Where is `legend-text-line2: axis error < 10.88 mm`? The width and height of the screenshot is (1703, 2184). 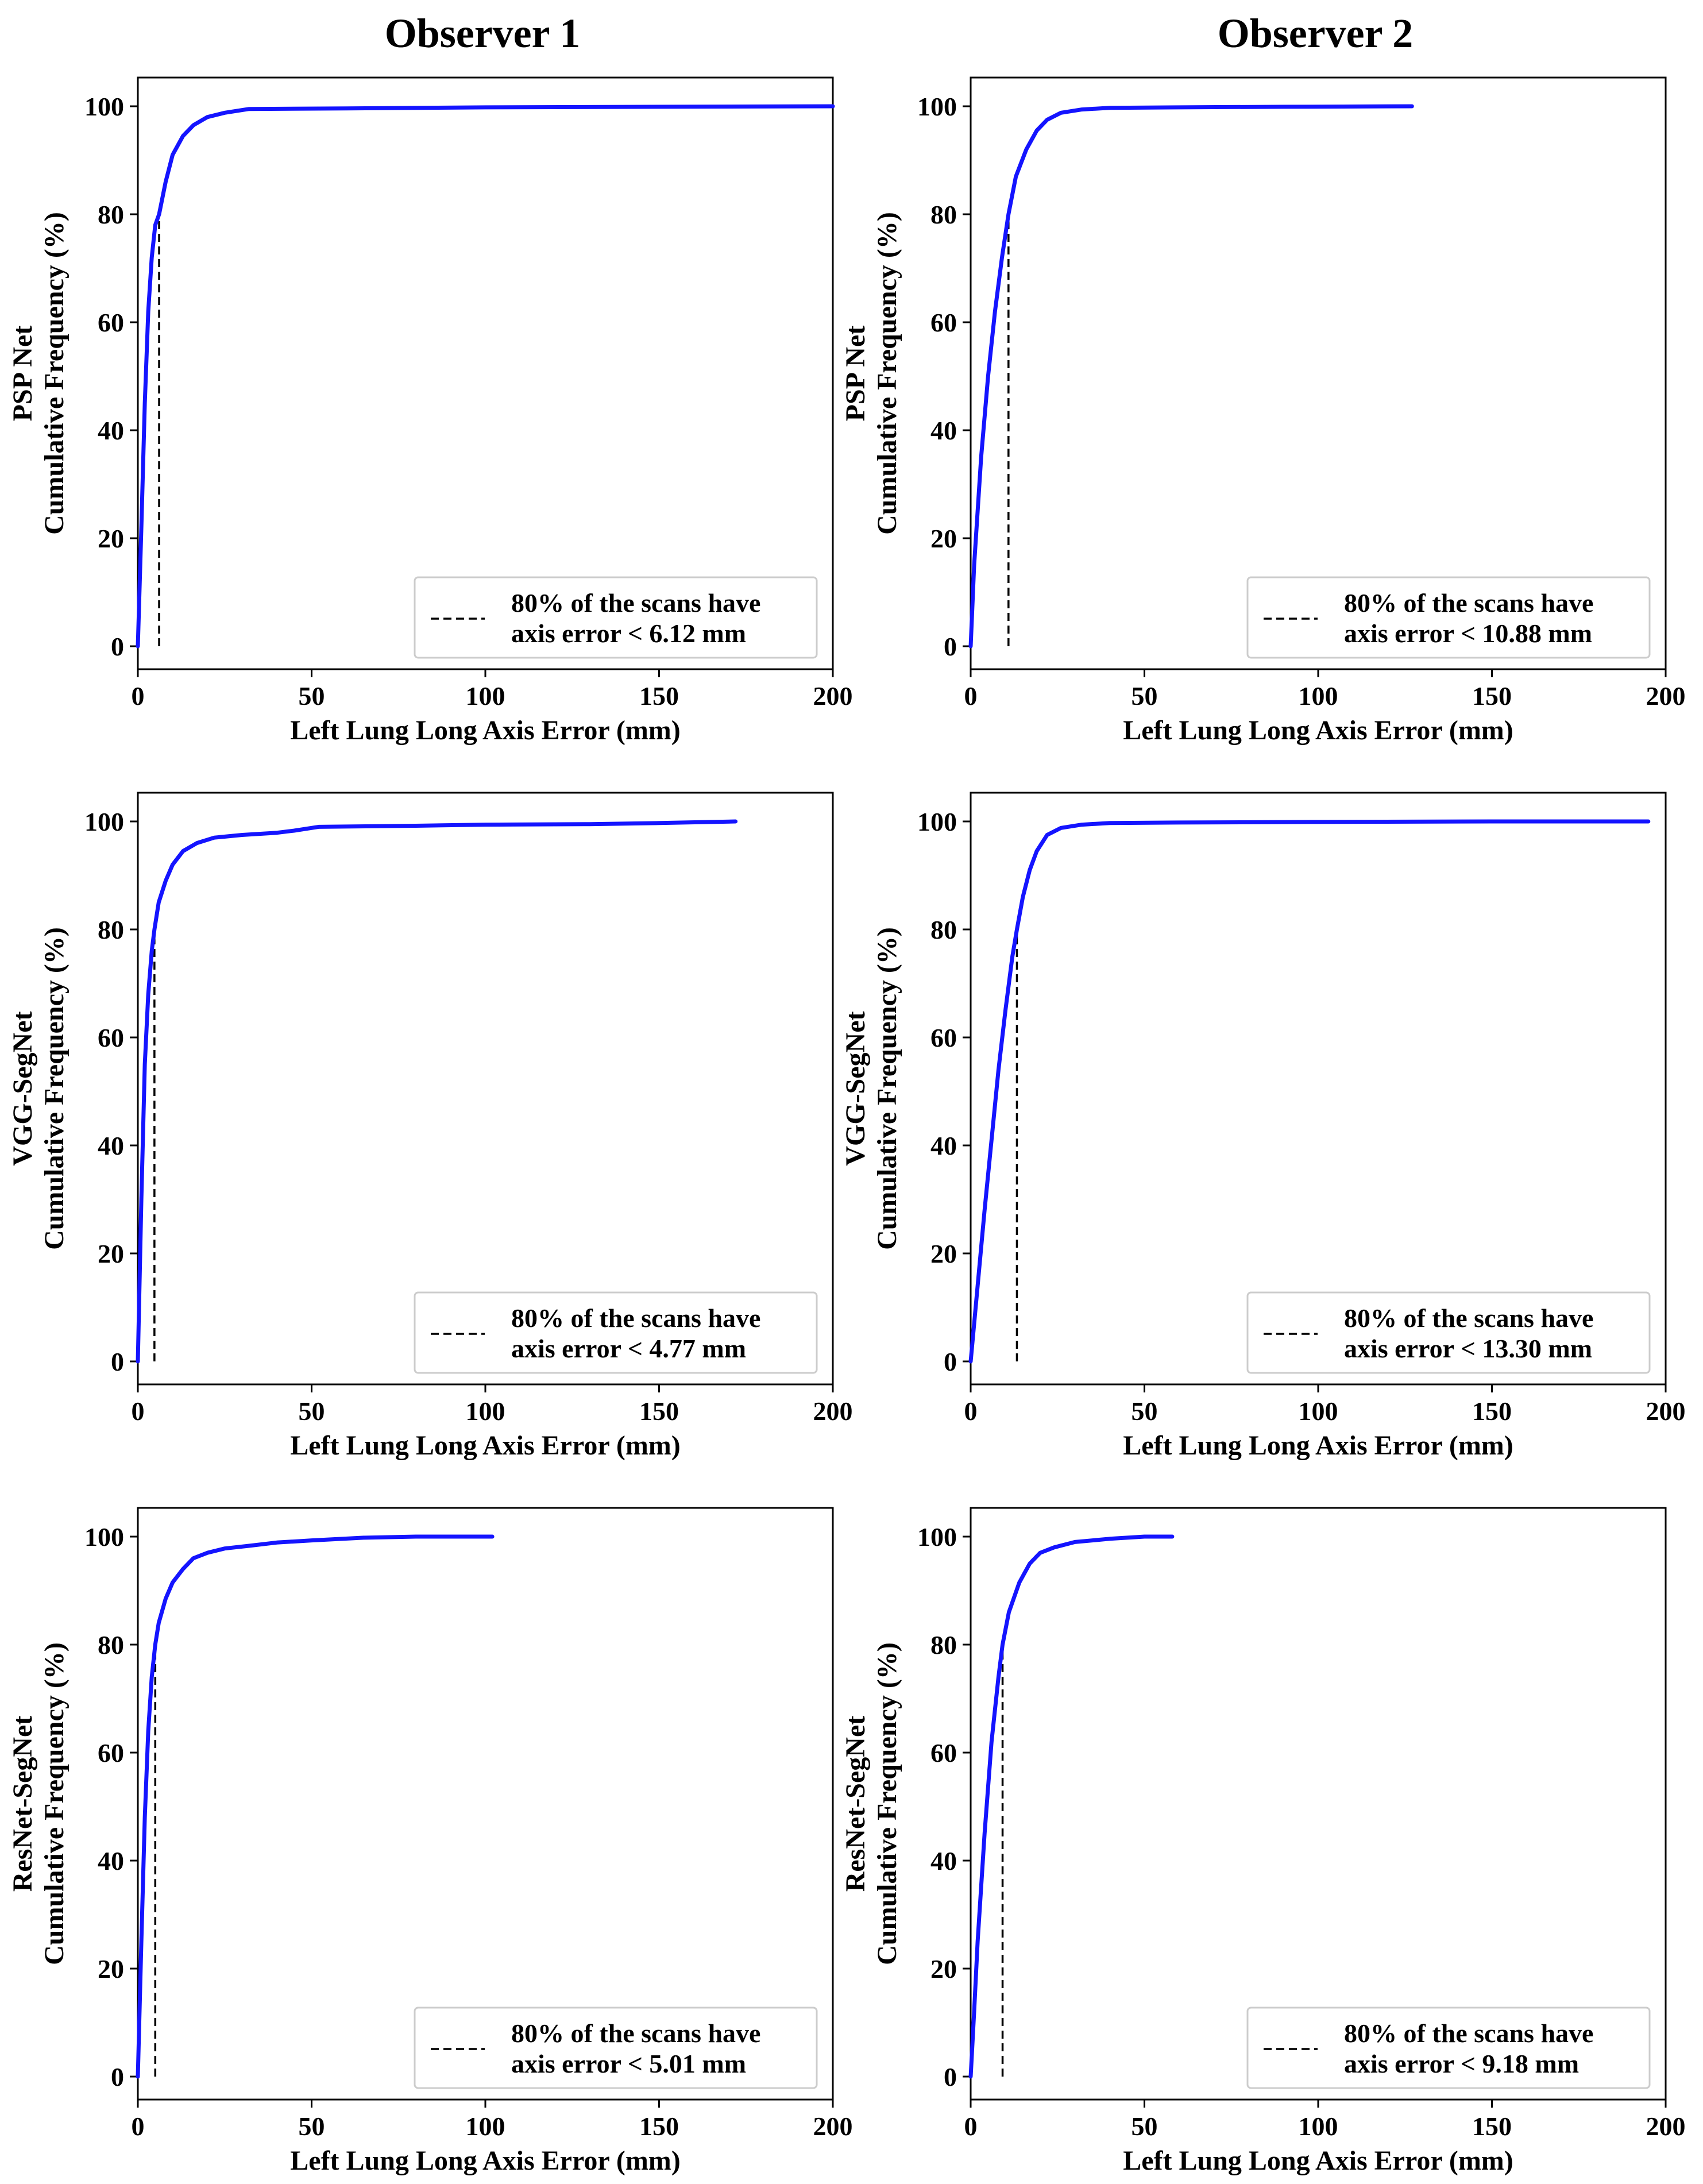
legend-text-line2: axis error < 10.88 mm is located at coordinates (1468, 634).